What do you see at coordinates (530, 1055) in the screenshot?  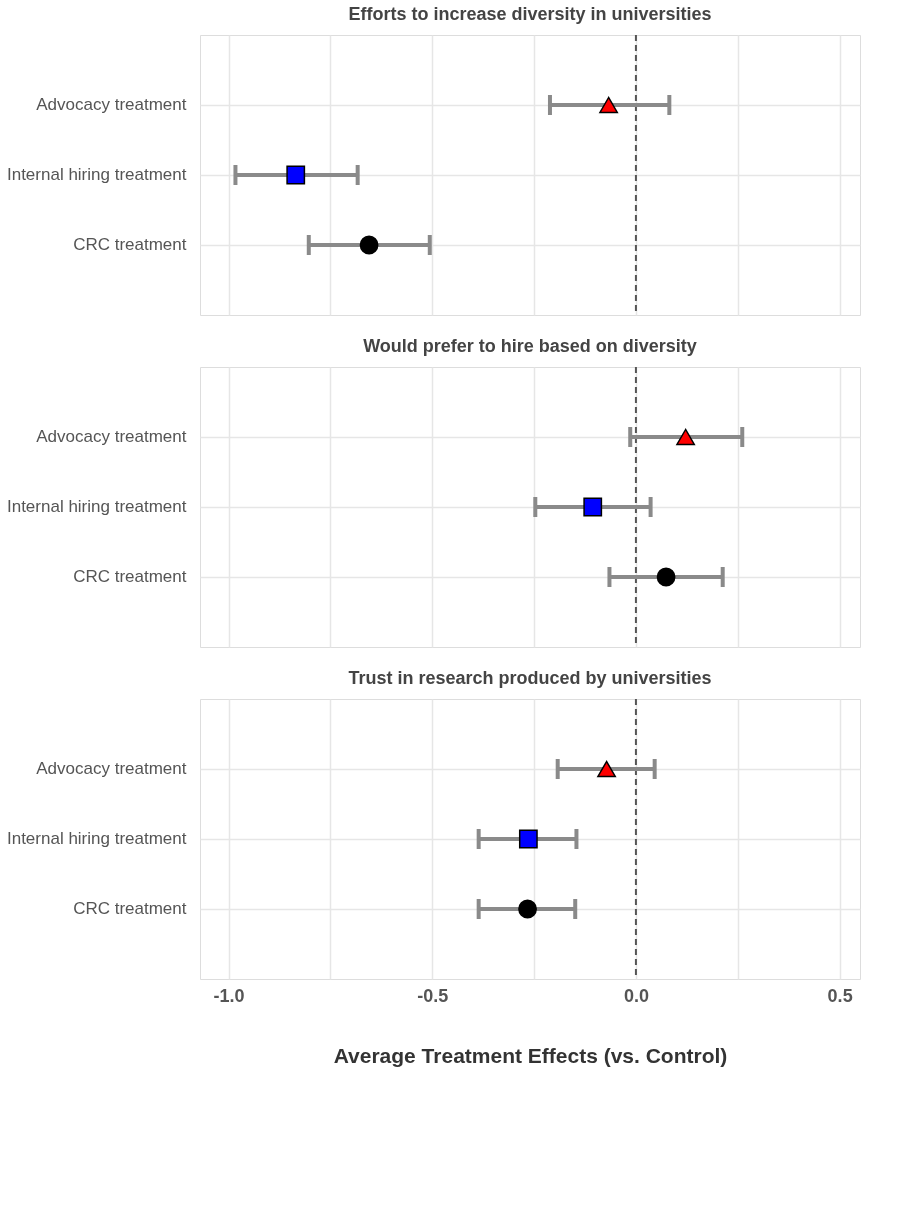 I see `x-axis-title: Average Treatment Effects (vs. Control)` at bounding box center [530, 1055].